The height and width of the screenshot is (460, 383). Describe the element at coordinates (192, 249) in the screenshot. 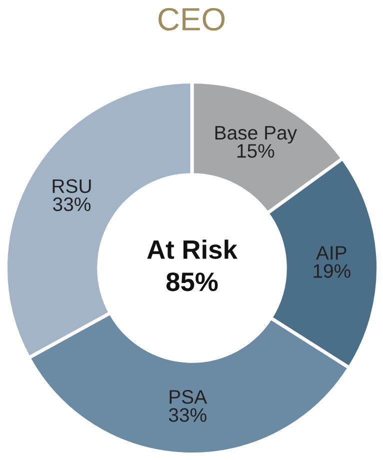

I see `text: At Risk` at that location.